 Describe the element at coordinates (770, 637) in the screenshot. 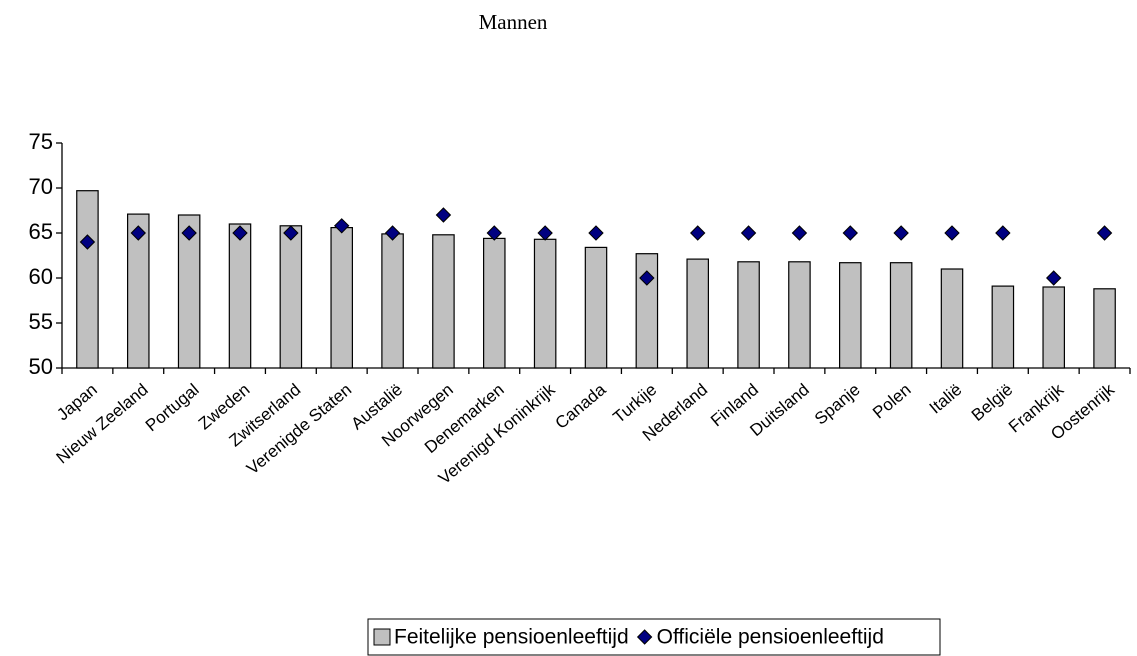

I see `legend-label: Officiële pensioenleeftijd` at that location.